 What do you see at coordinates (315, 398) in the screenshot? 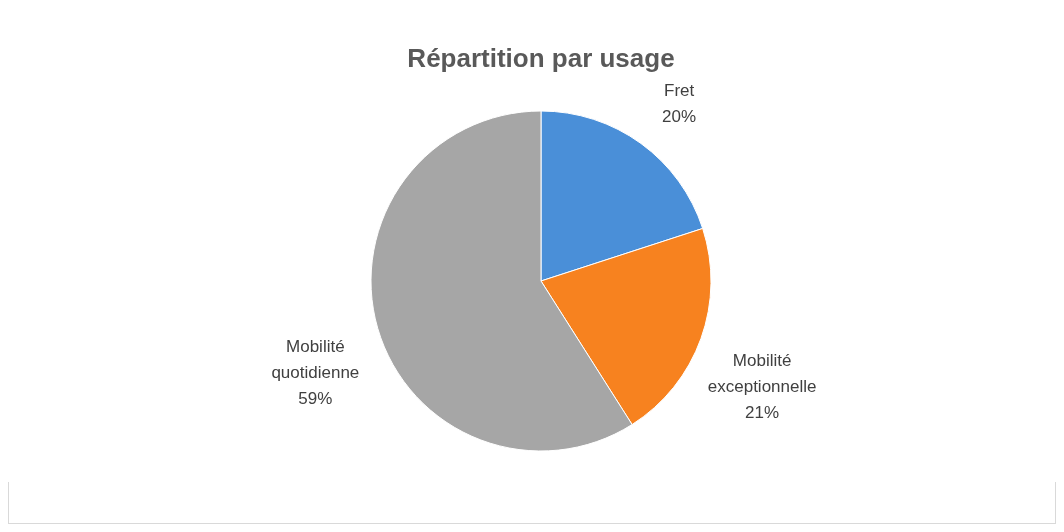
I see `data-label: 59%` at bounding box center [315, 398].